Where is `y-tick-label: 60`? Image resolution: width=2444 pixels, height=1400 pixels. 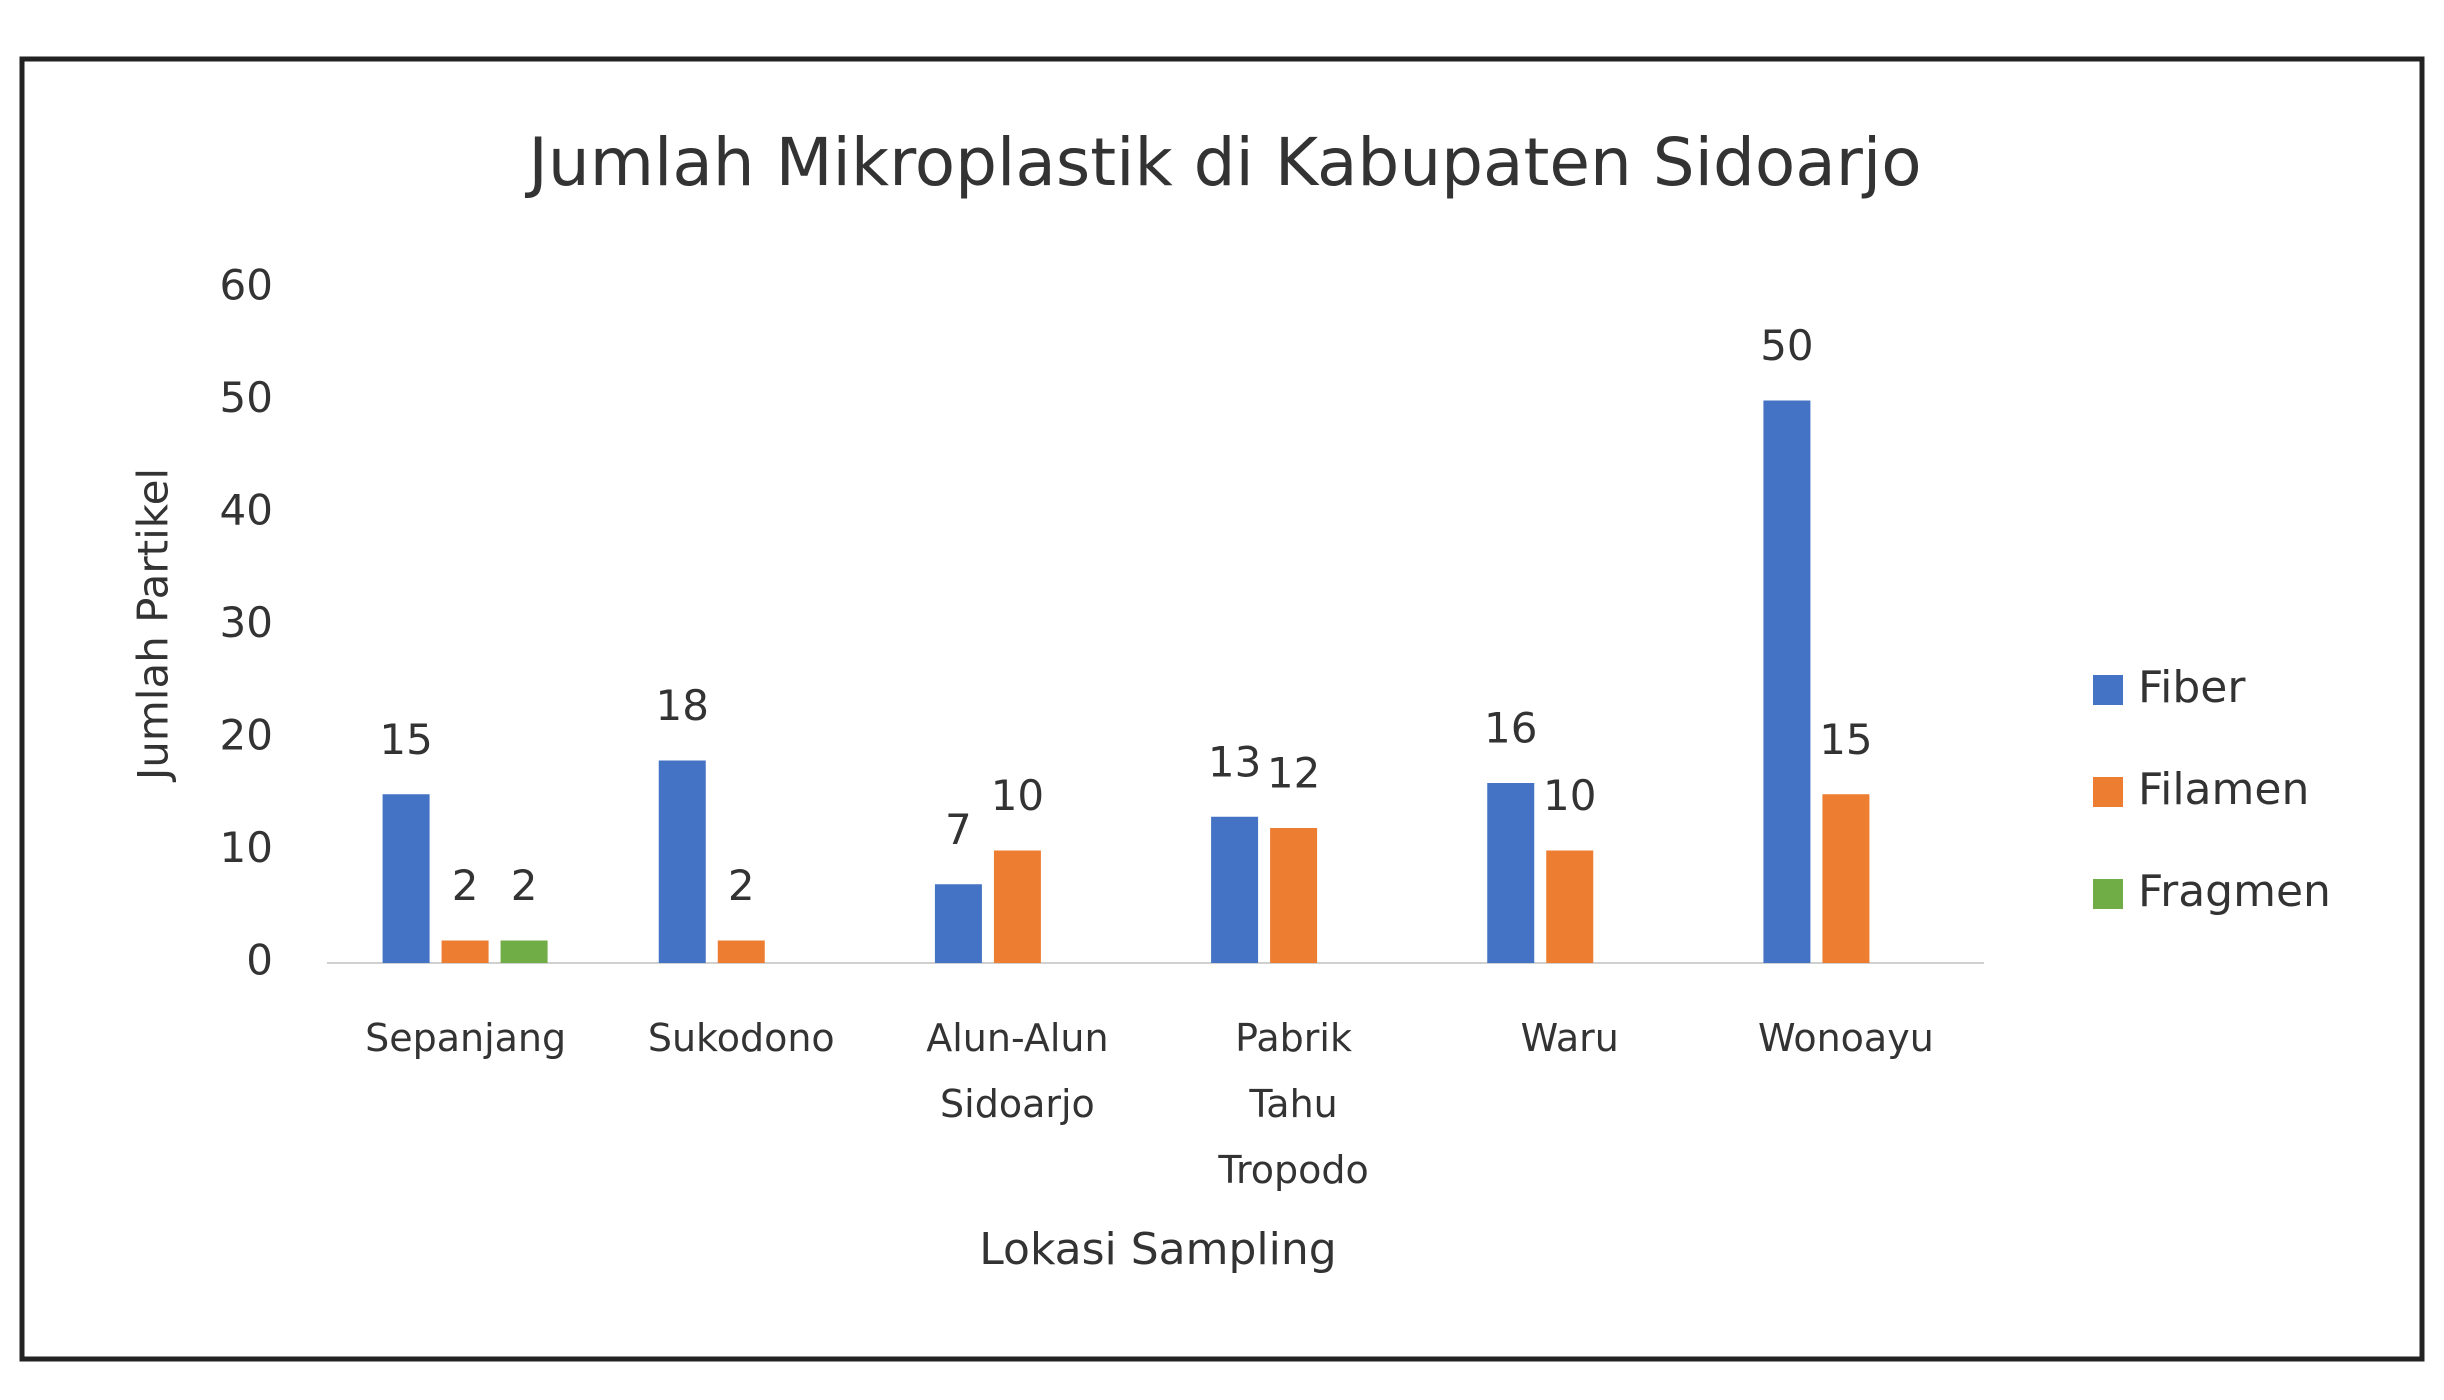
y-tick-label: 60 is located at coordinates (246, 285).